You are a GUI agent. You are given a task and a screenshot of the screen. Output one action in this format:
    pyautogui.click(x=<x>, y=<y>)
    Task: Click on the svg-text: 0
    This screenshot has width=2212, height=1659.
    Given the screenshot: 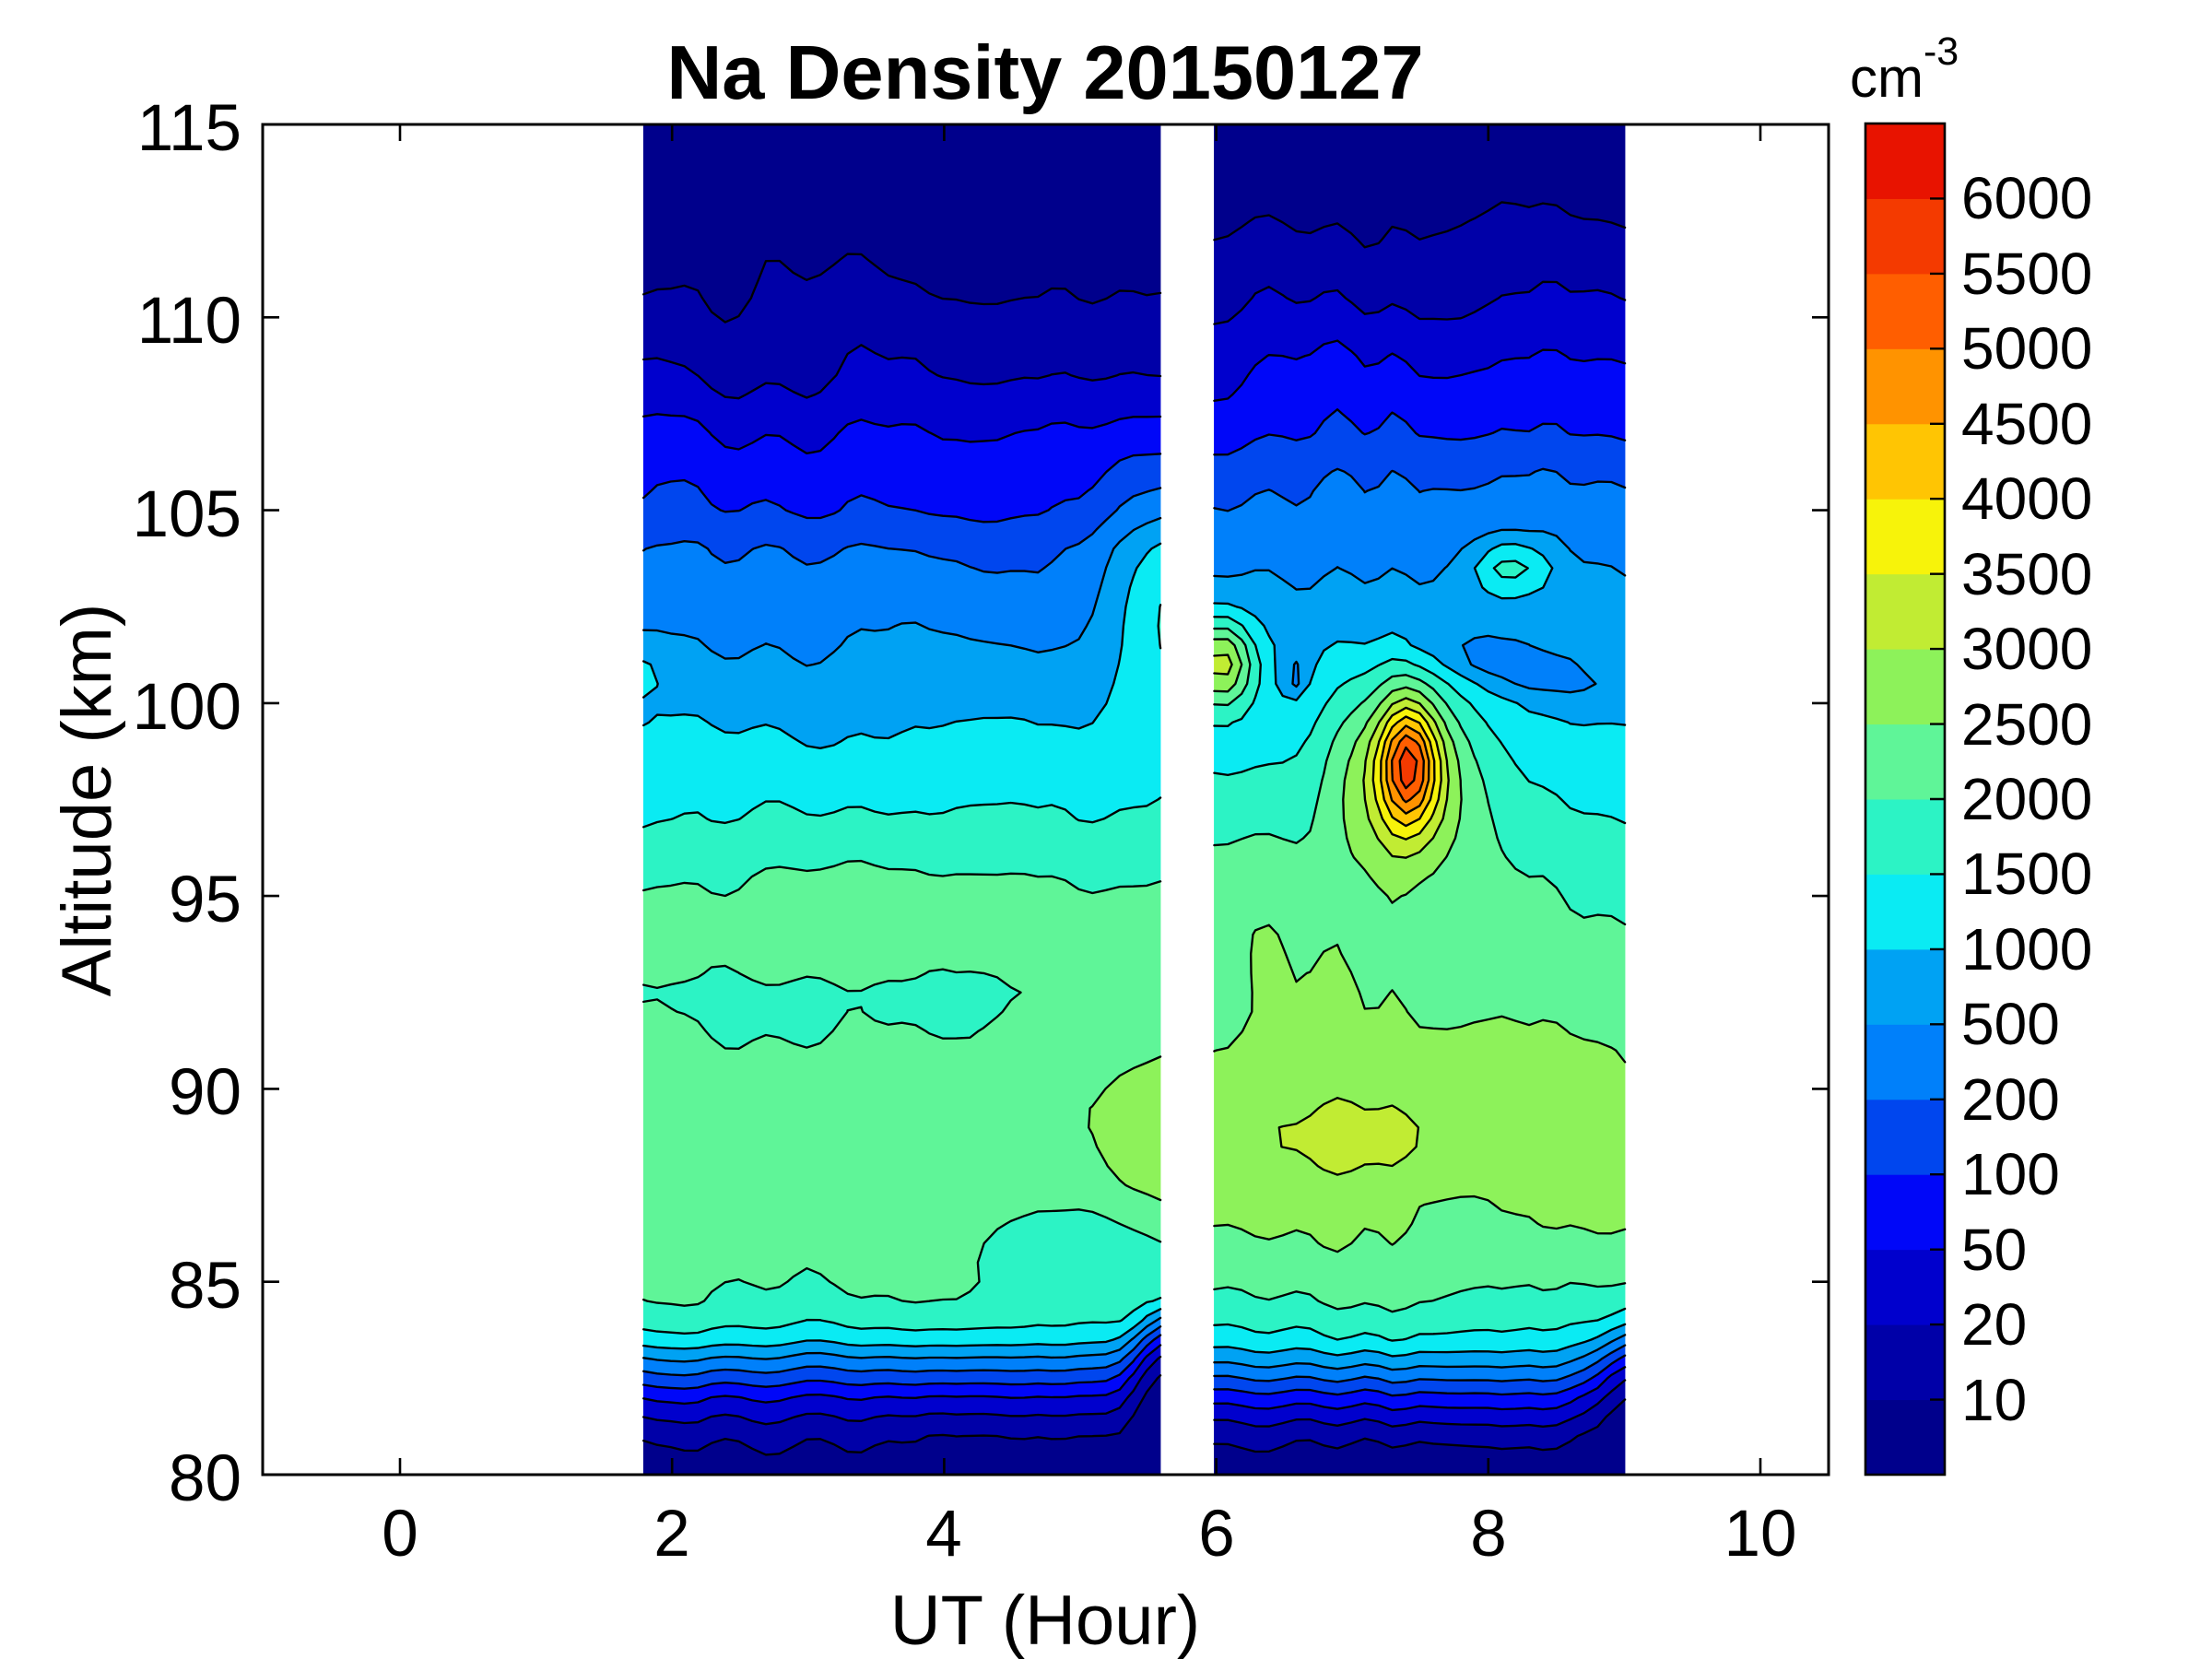 What is the action you would take?
    pyautogui.click(x=400, y=1534)
    